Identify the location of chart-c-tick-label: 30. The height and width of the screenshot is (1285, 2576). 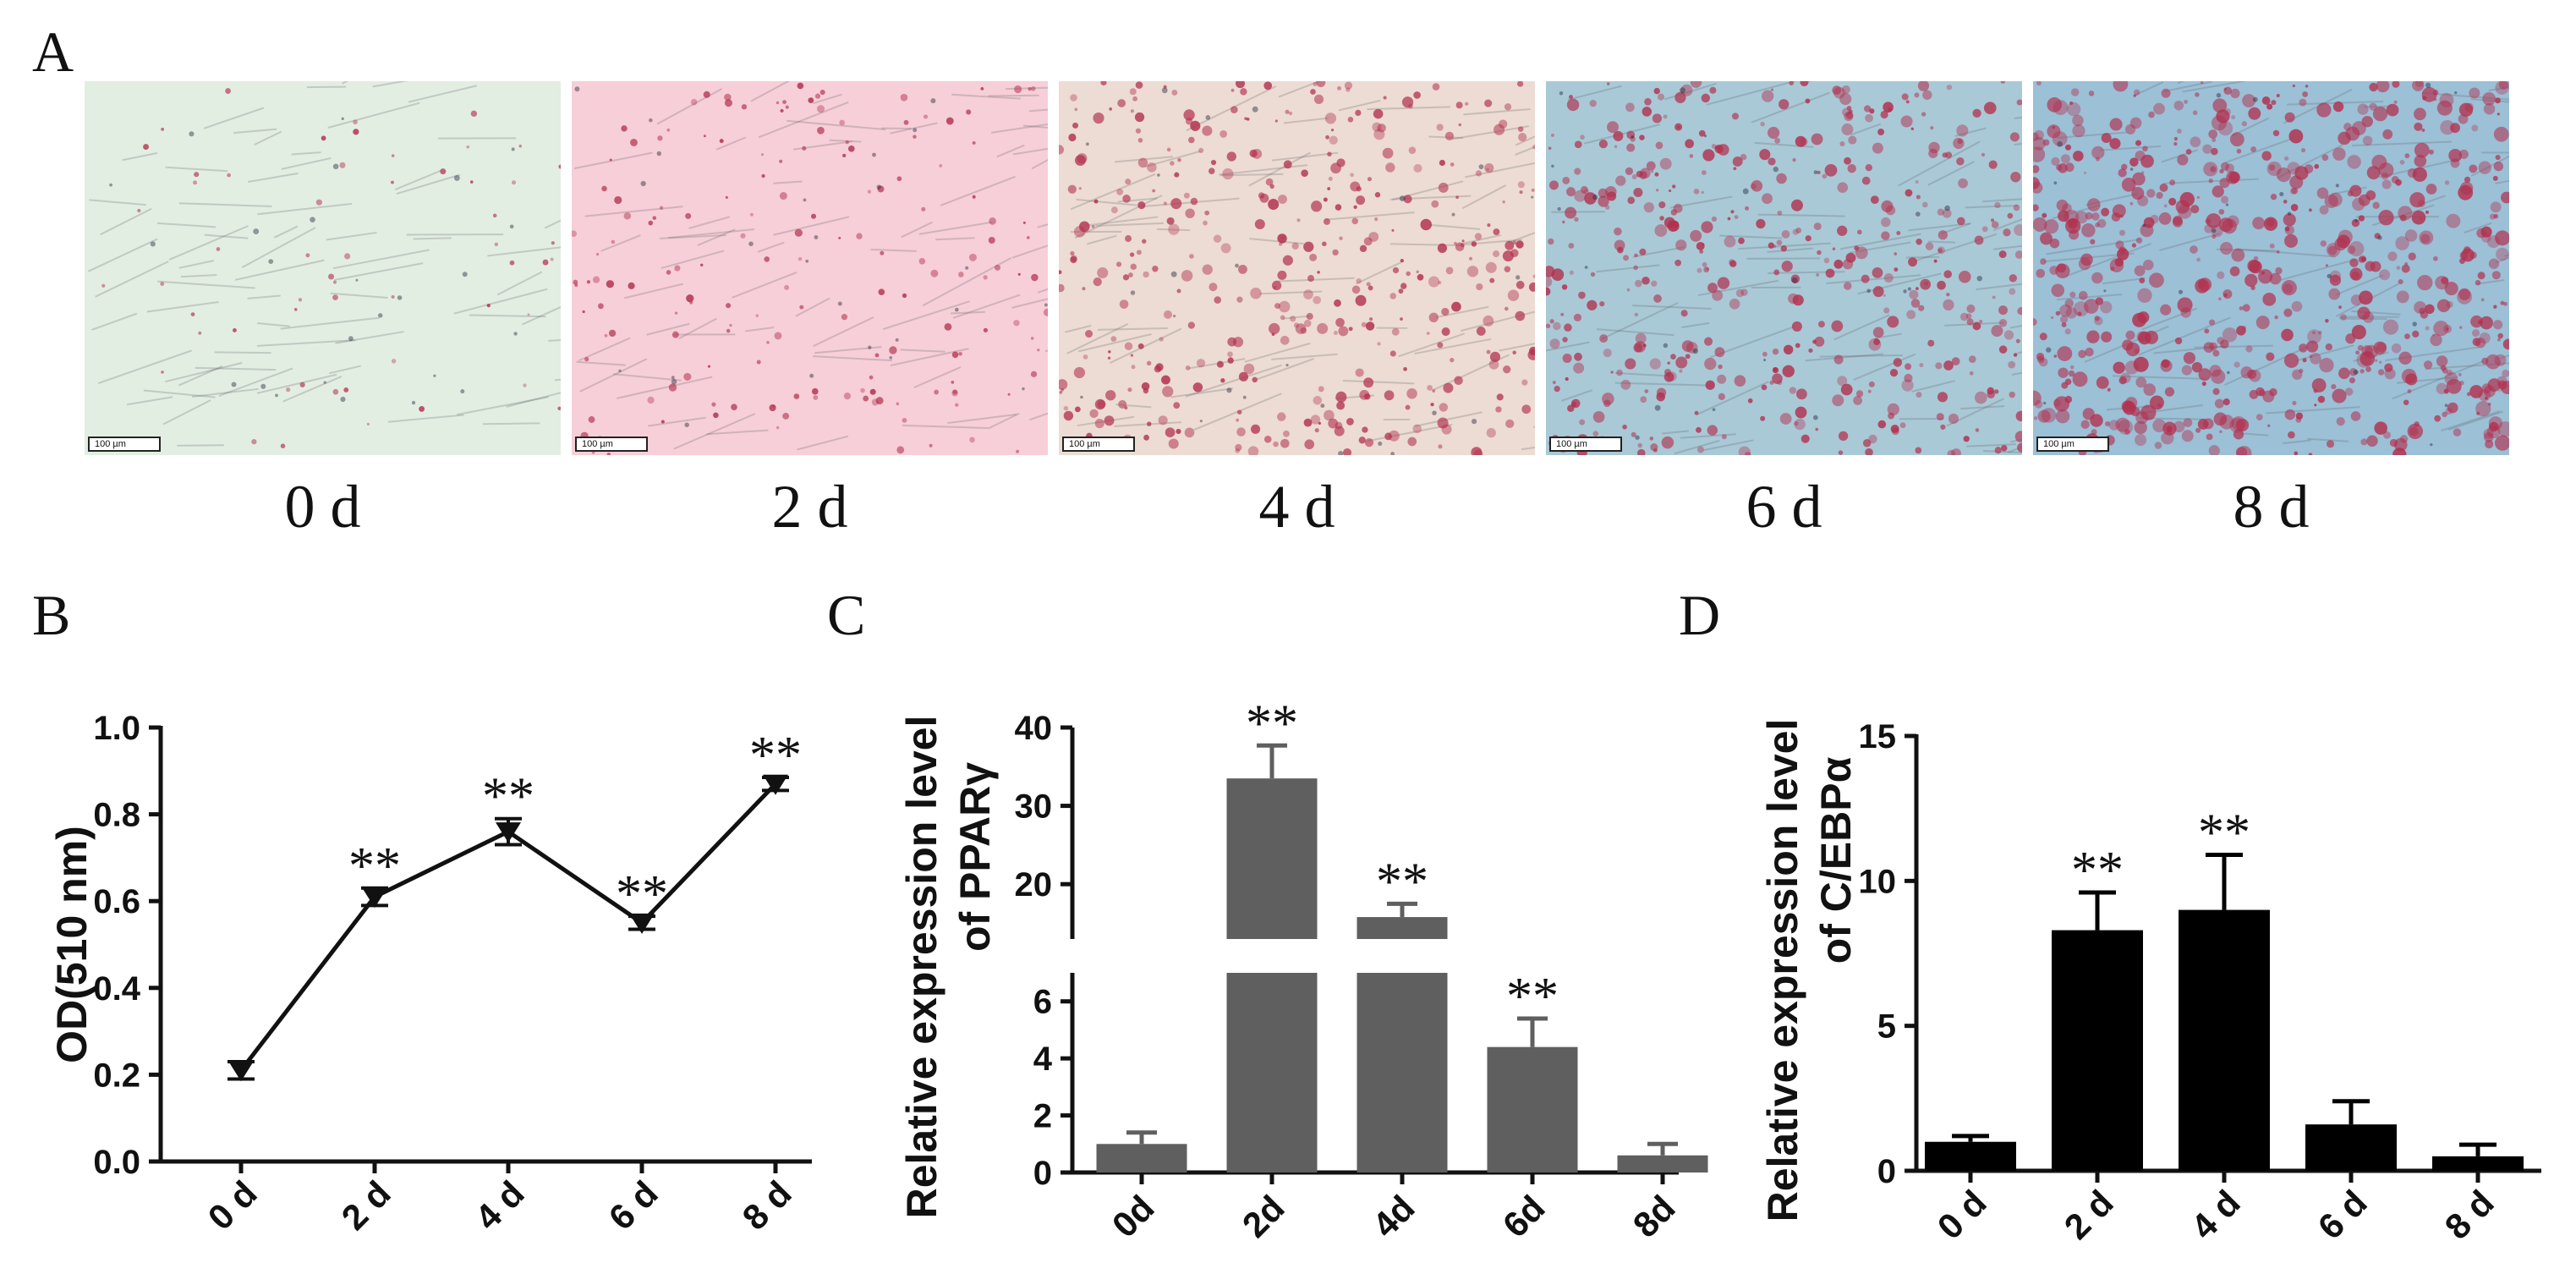
(1034, 807).